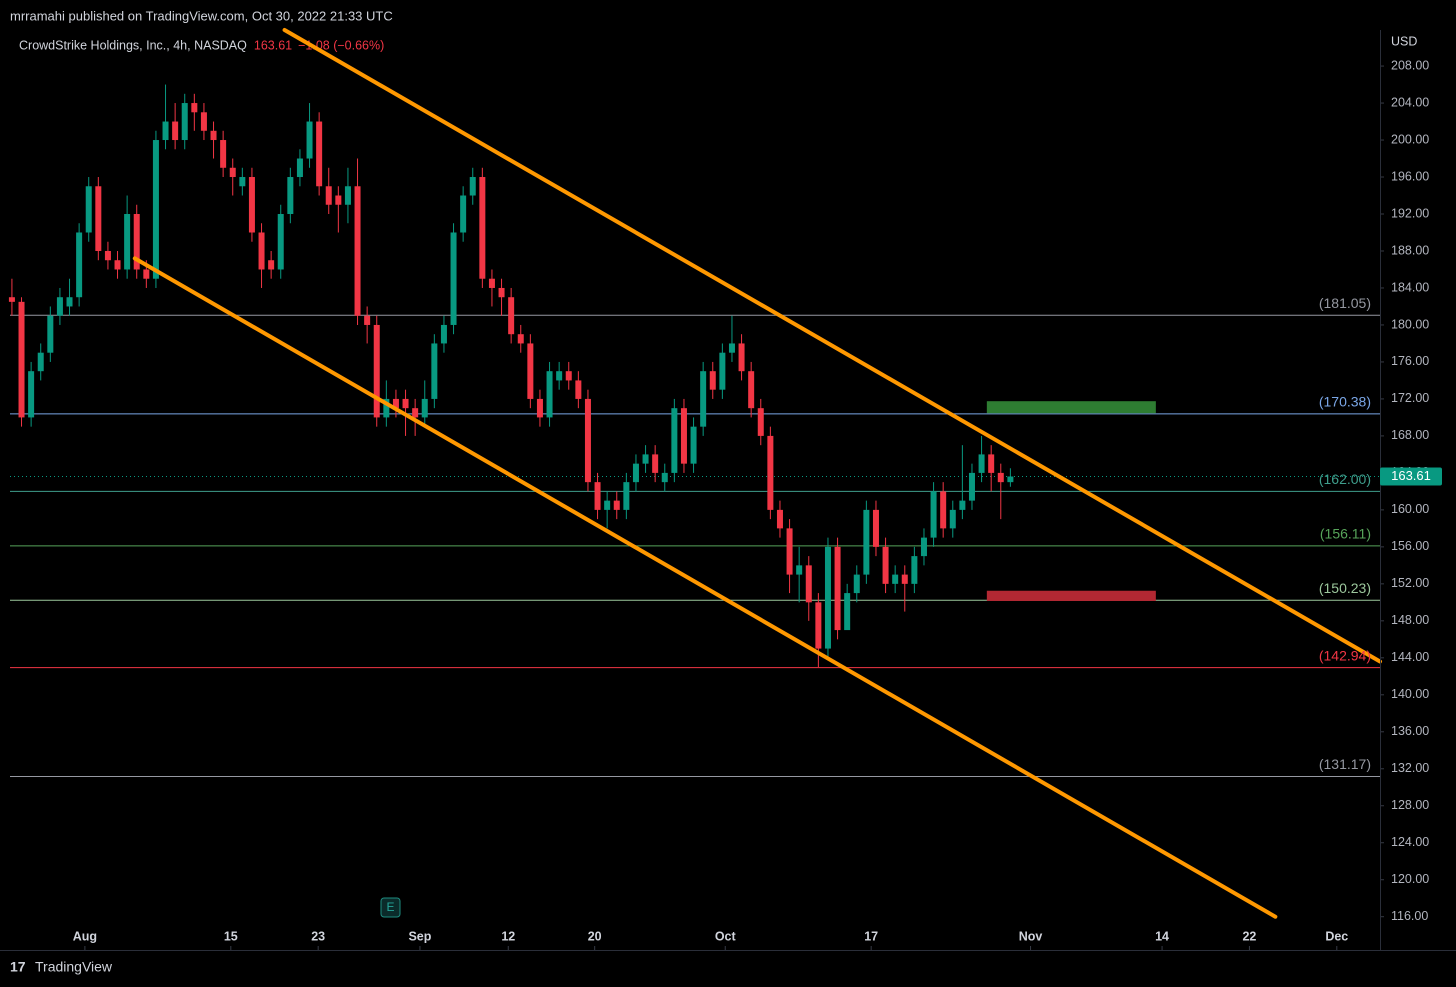  What do you see at coordinates (1410, 509) in the screenshot?
I see `y-tick-label: 160.00` at bounding box center [1410, 509].